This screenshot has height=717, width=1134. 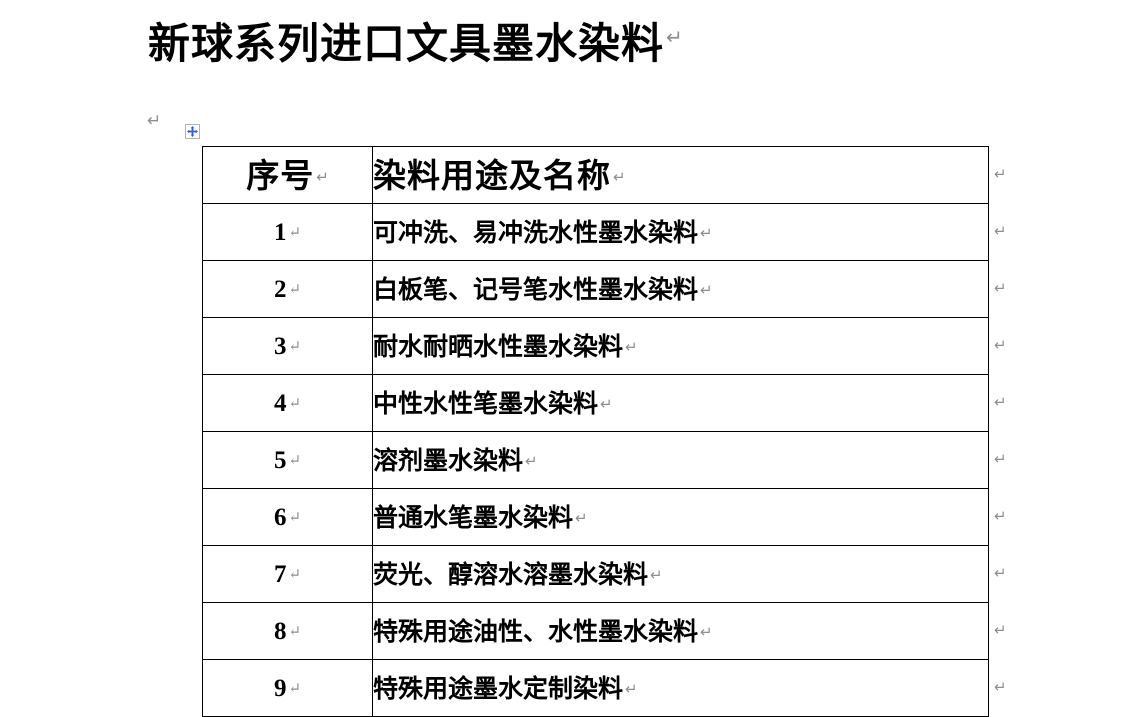 What do you see at coordinates (536, 232) in the screenshot?
I see `table-cell-value: 可冲洗、易冲洗水性墨水染料` at bounding box center [536, 232].